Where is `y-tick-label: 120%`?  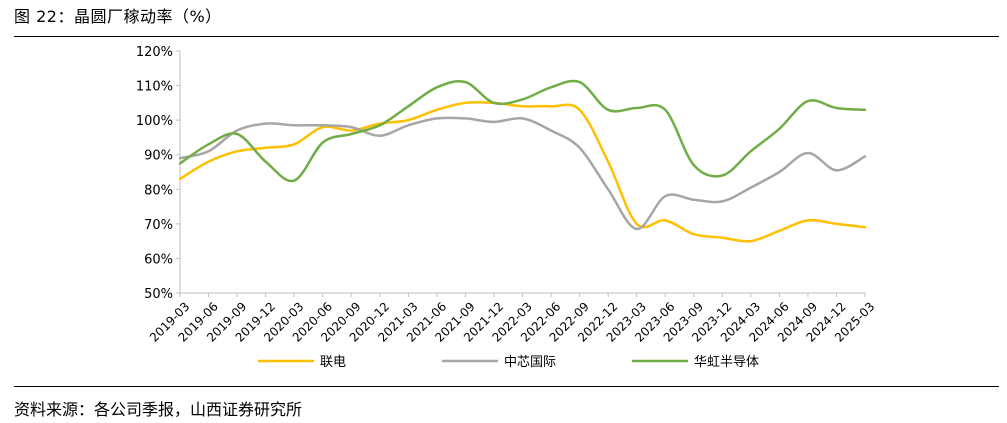 y-tick-label: 120% is located at coordinates (154, 52).